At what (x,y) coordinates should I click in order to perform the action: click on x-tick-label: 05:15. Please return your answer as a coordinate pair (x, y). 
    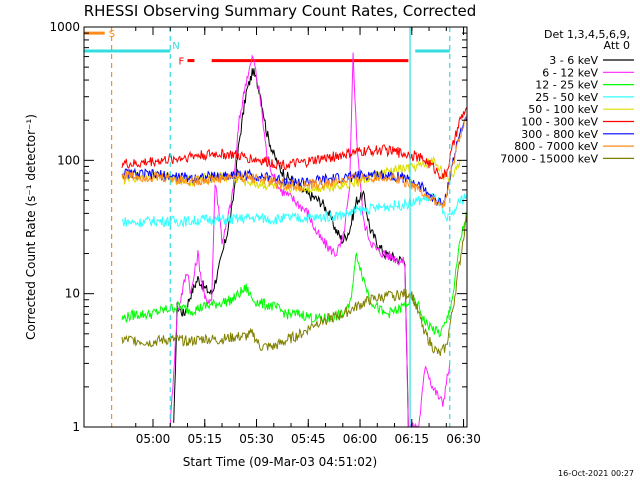
    Looking at the image, I should click on (204, 439).